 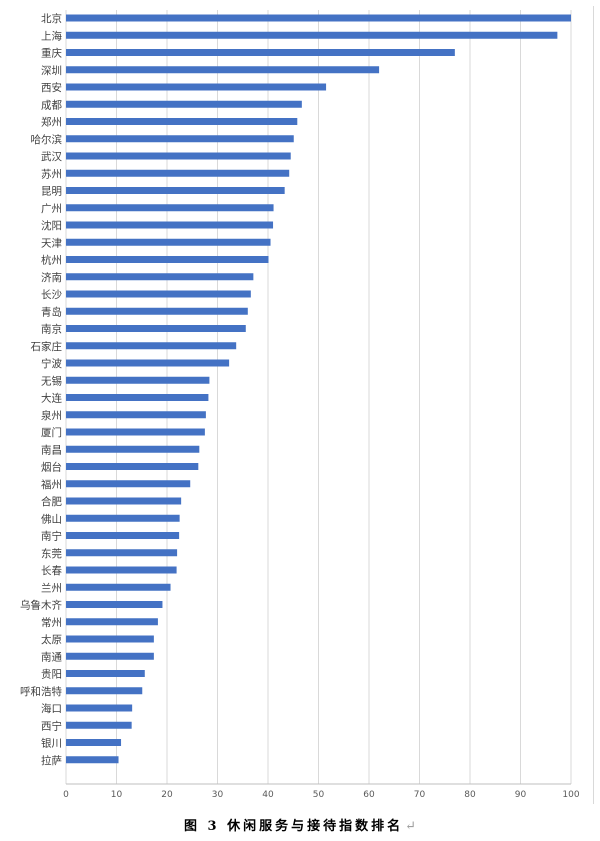 What do you see at coordinates (51, 209) in the screenshot?
I see `category-label: 广州` at bounding box center [51, 209].